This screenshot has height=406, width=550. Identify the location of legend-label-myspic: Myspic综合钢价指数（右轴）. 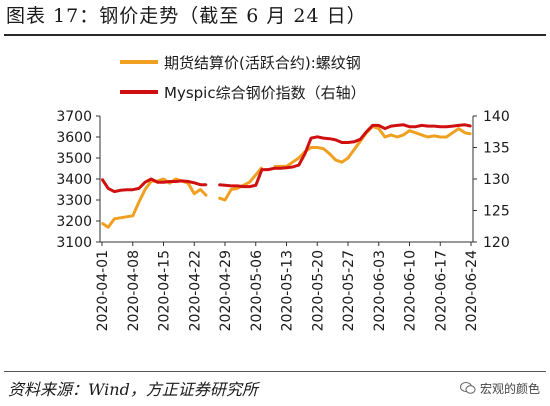
(265, 93).